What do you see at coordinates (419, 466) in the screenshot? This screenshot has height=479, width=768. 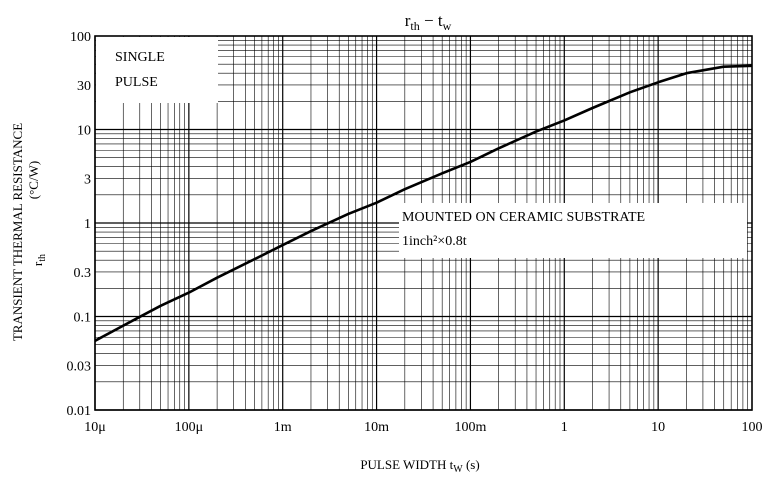 I see `x-axis-label: PULSE WIDTH tW (s)` at bounding box center [419, 466].